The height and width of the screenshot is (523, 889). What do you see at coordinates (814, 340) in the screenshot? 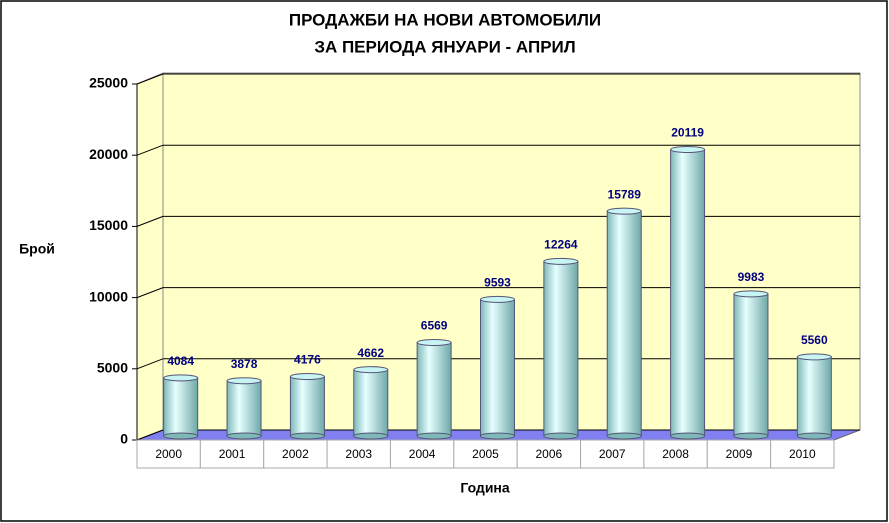
I see `value-label: 5560` at bounding box center [814, 340].